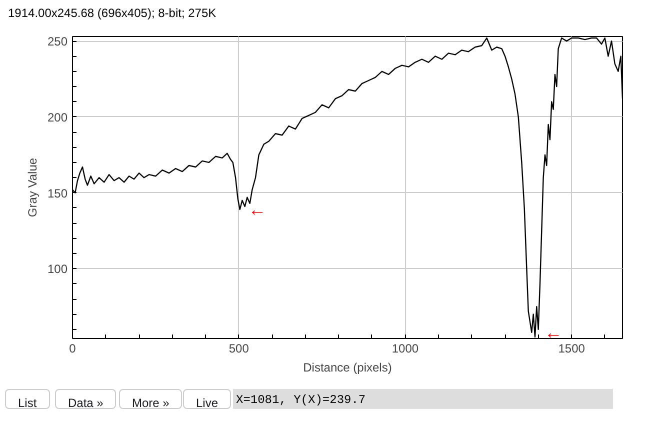 This screenshot has height=423, width=648. What do you see at coordinates (239, 349) in the screenshot?
I see `x-tick-label: 500` at bounding box center [239, 349].